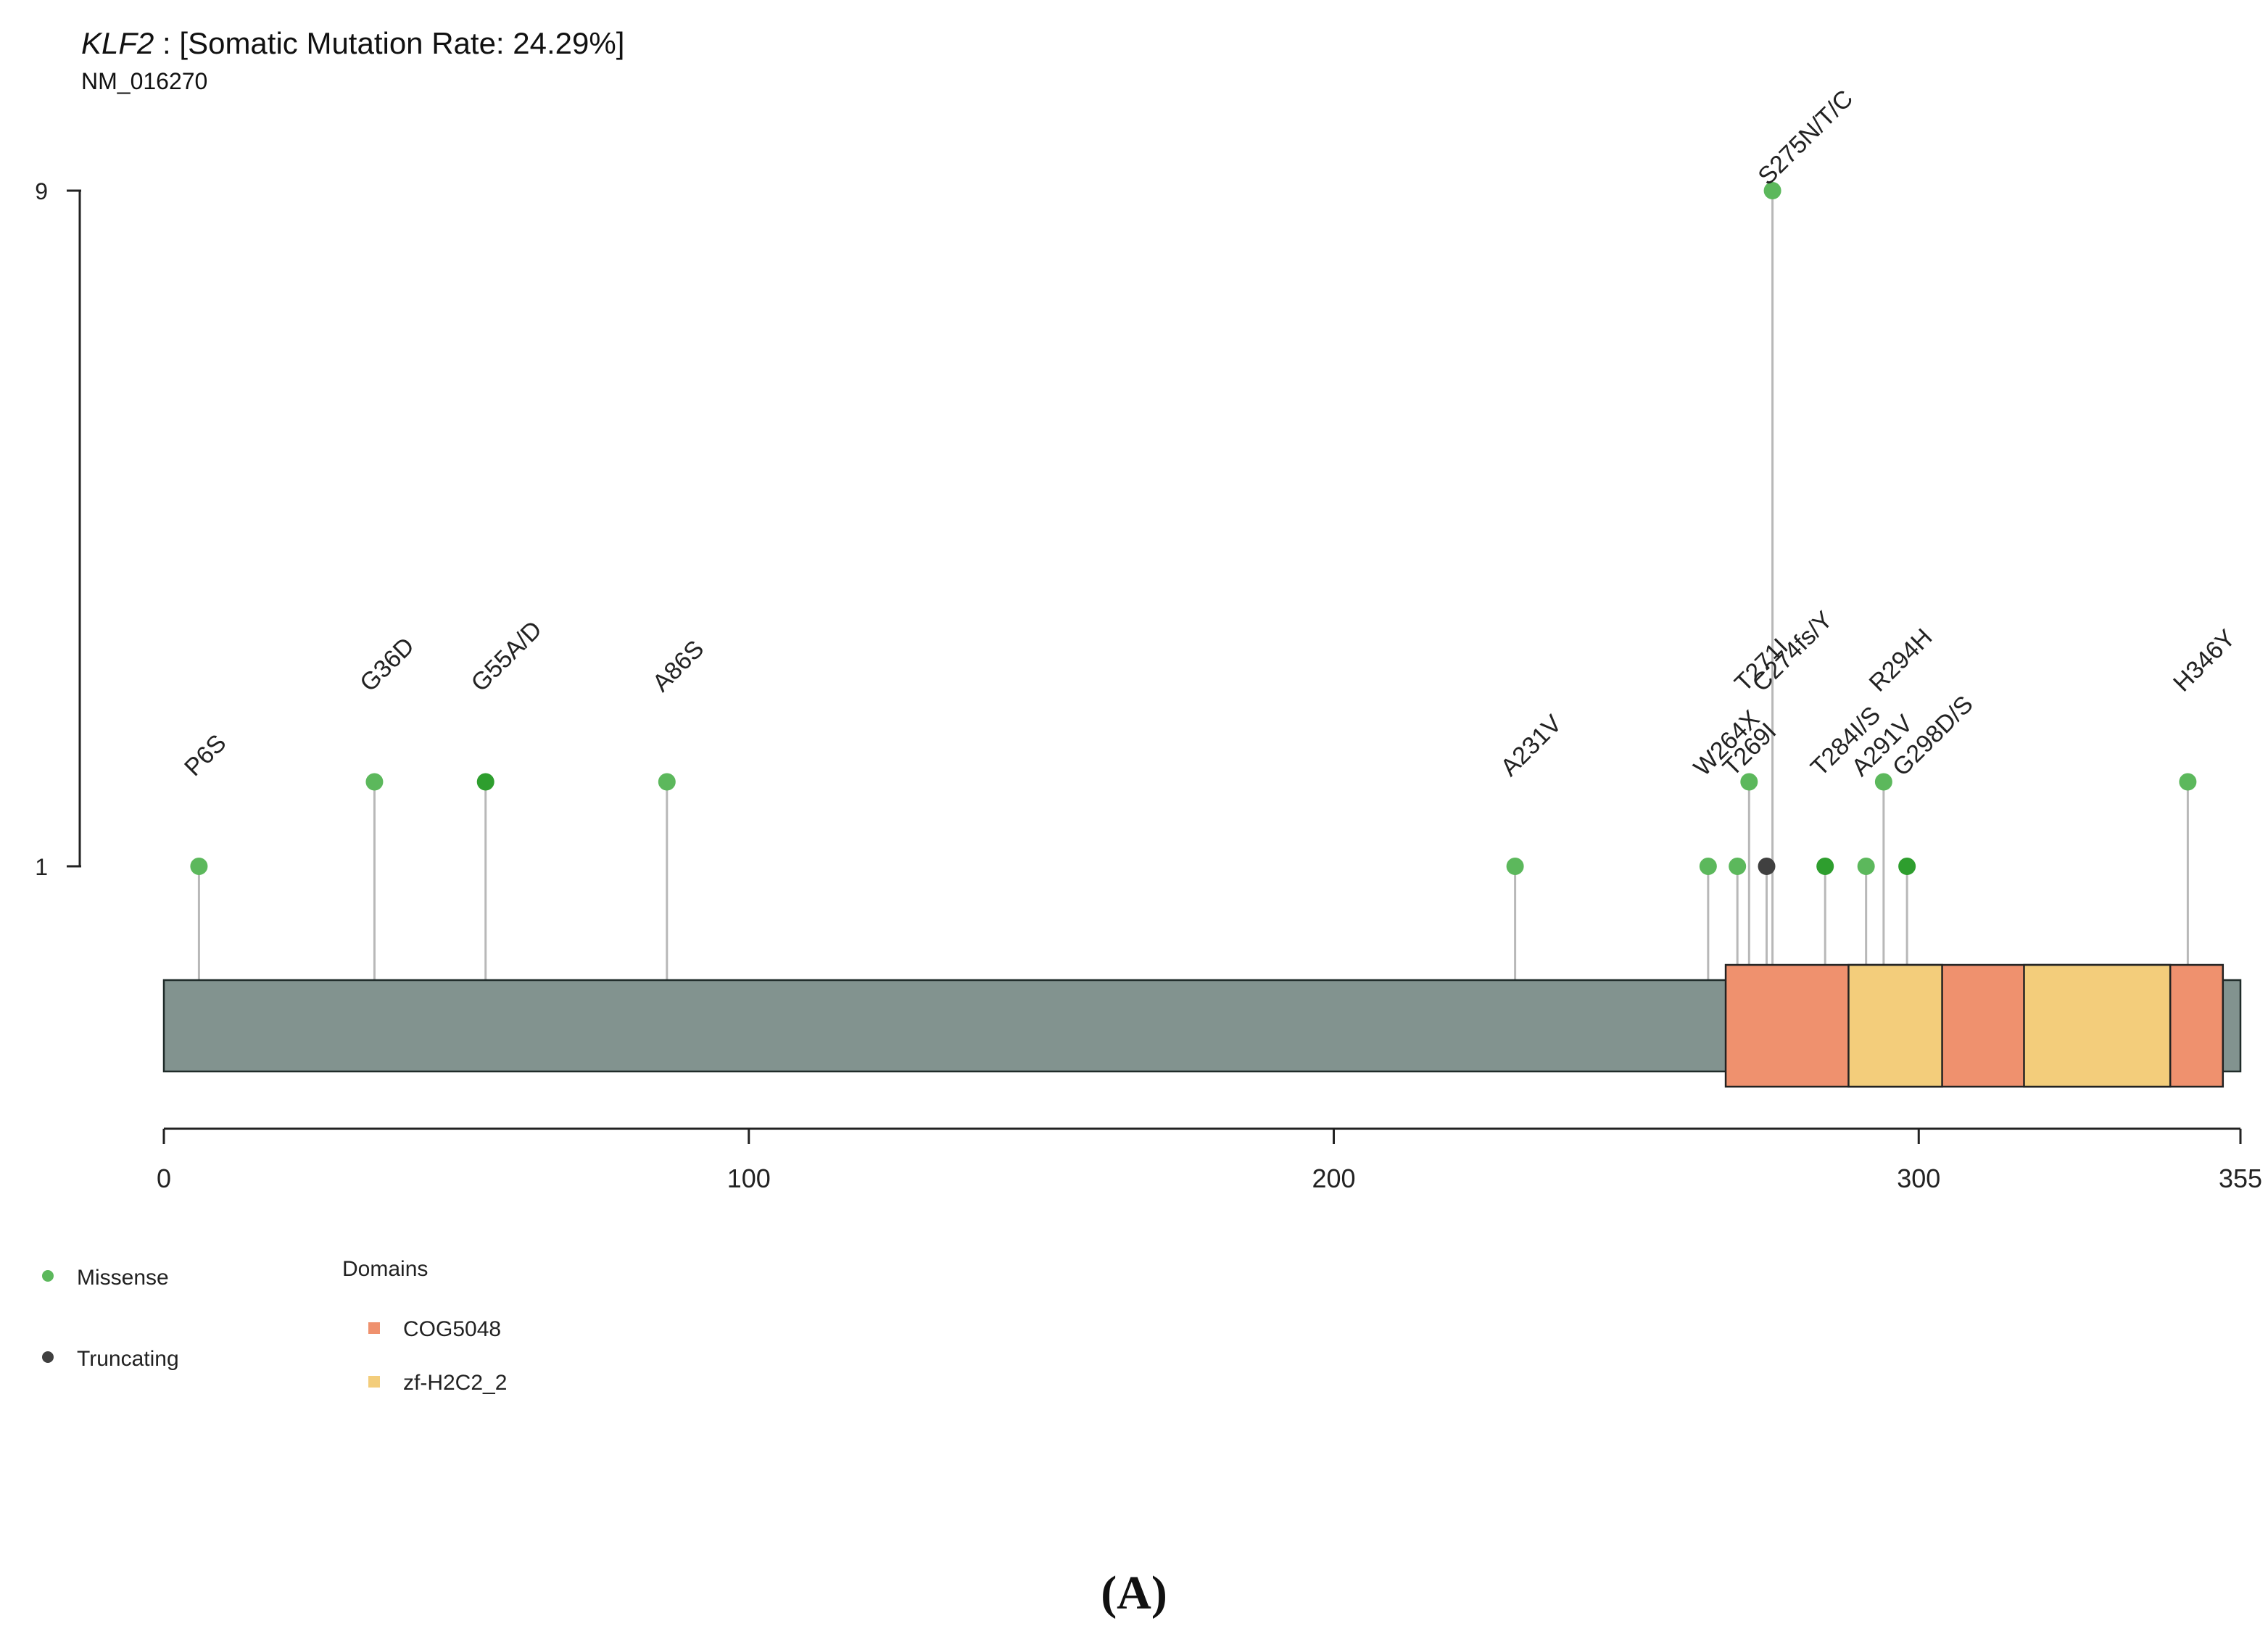 This screenshot has height=1634, width=2268. What do you see at coordinates (128, 1359) in the screenshot?
I see `legend-truncating-label: Truncating` at bounding box center [128, 1359].